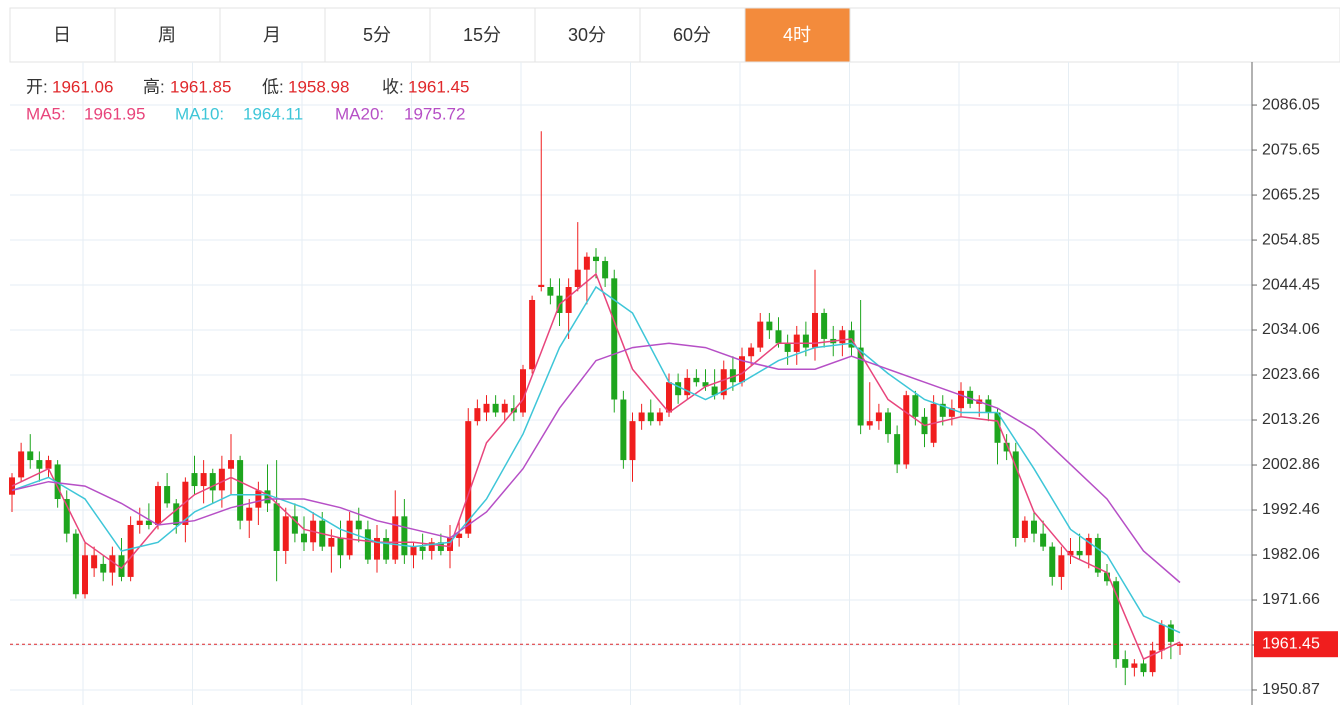 The height and width of the screenshot is (705, 1340). What do you see at coordinates (1291, 554) in the screenshot?
I see `y-tick-label: 1982.06` at bounding box center [1291, 554].